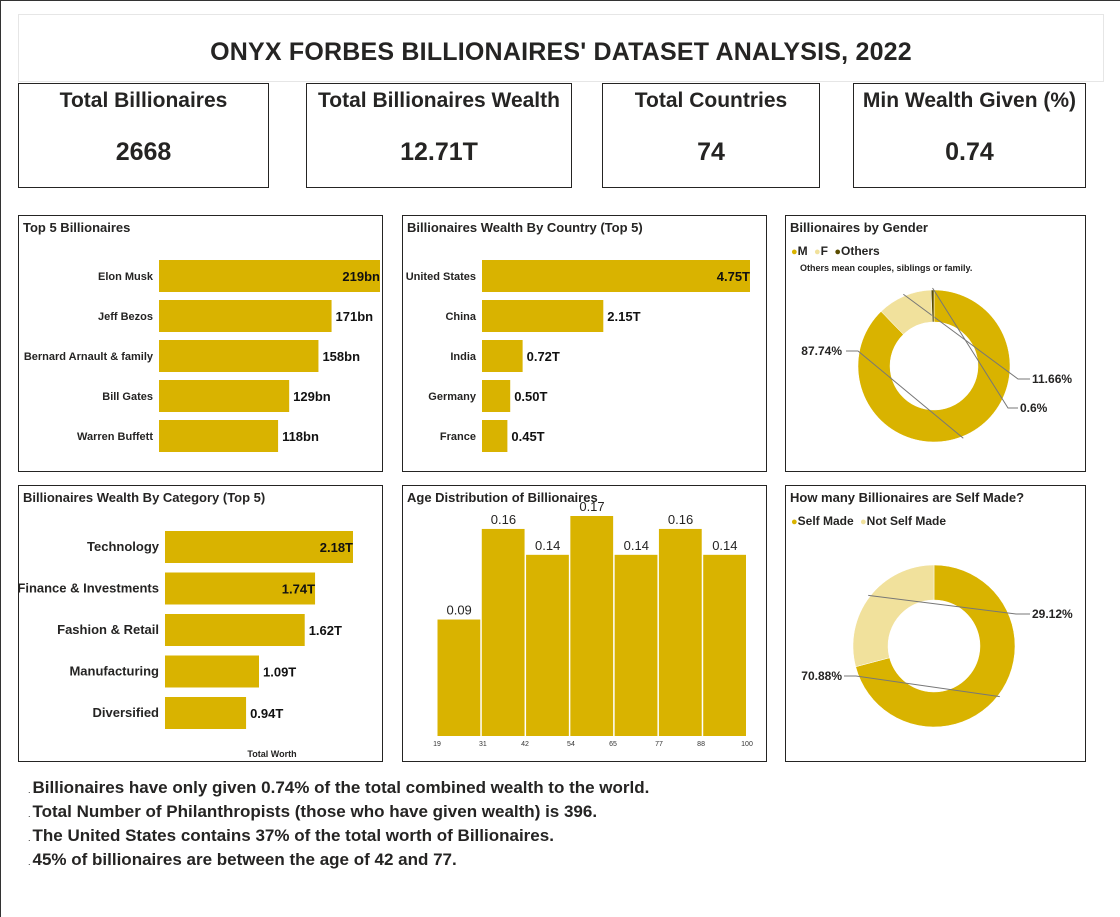  Describe the element at coordinates (623, 316) in the screenshot. I see `data-label: 2.15T` at that location.